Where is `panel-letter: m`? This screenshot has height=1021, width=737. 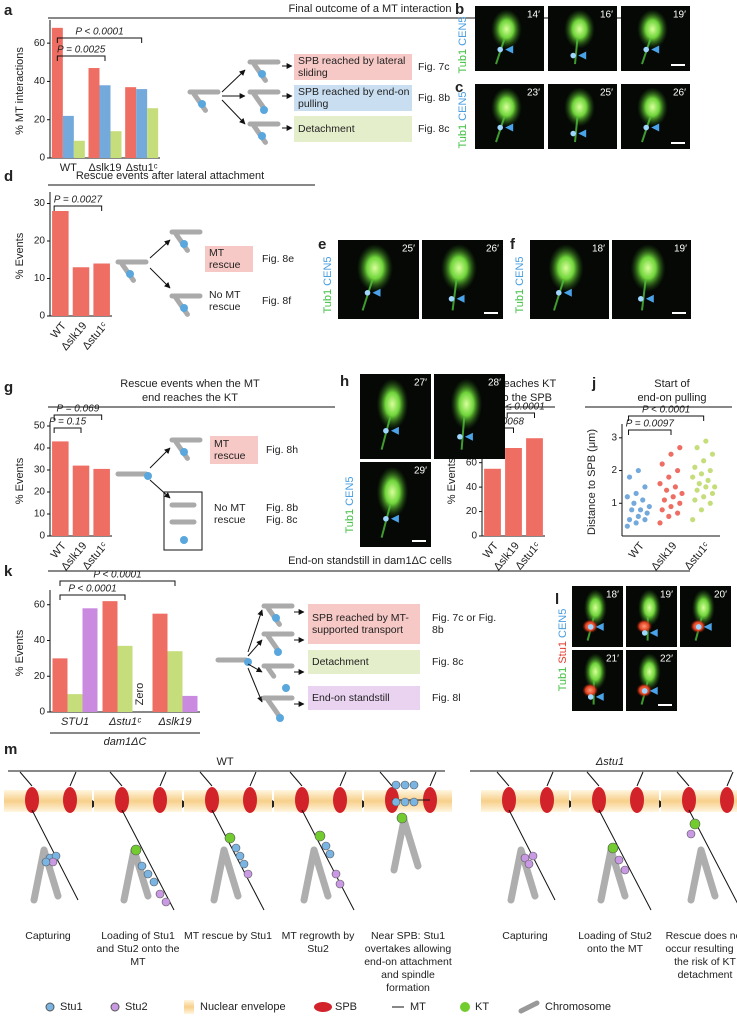
panel-letter: m is located at coordinates (10, 749).